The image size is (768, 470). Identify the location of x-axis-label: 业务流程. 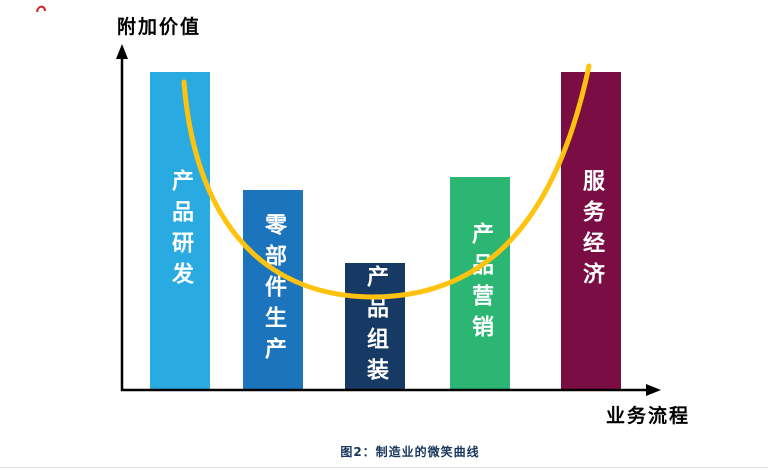
(648, 416).